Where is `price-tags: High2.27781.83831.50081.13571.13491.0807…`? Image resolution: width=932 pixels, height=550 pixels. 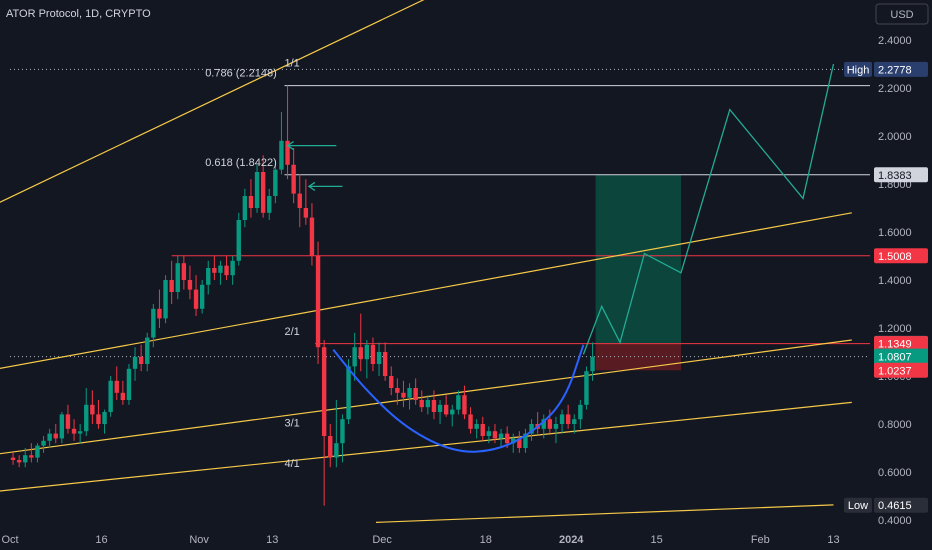 price-tags: High2.27781.83831.50081.13571.13491.0807… is located at coordinates (886, 287).